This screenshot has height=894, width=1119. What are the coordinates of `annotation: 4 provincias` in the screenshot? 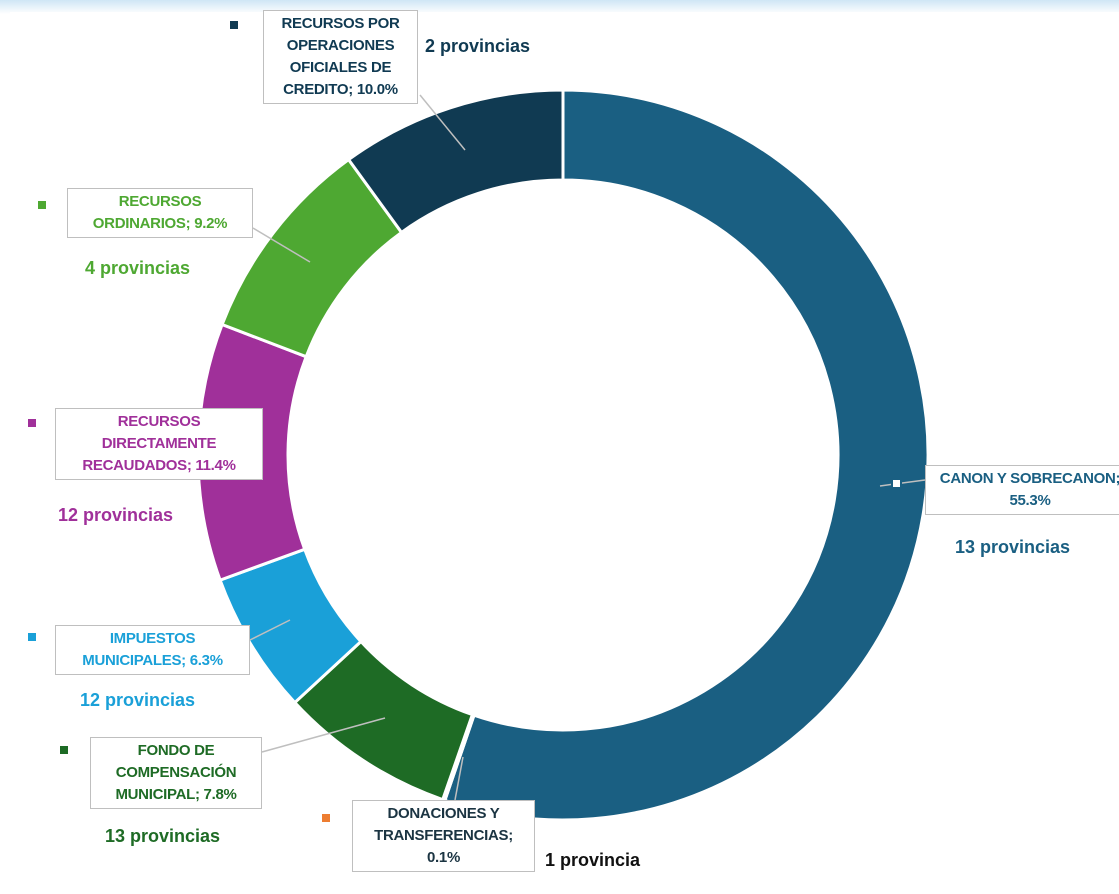 It's located at (138, 268).